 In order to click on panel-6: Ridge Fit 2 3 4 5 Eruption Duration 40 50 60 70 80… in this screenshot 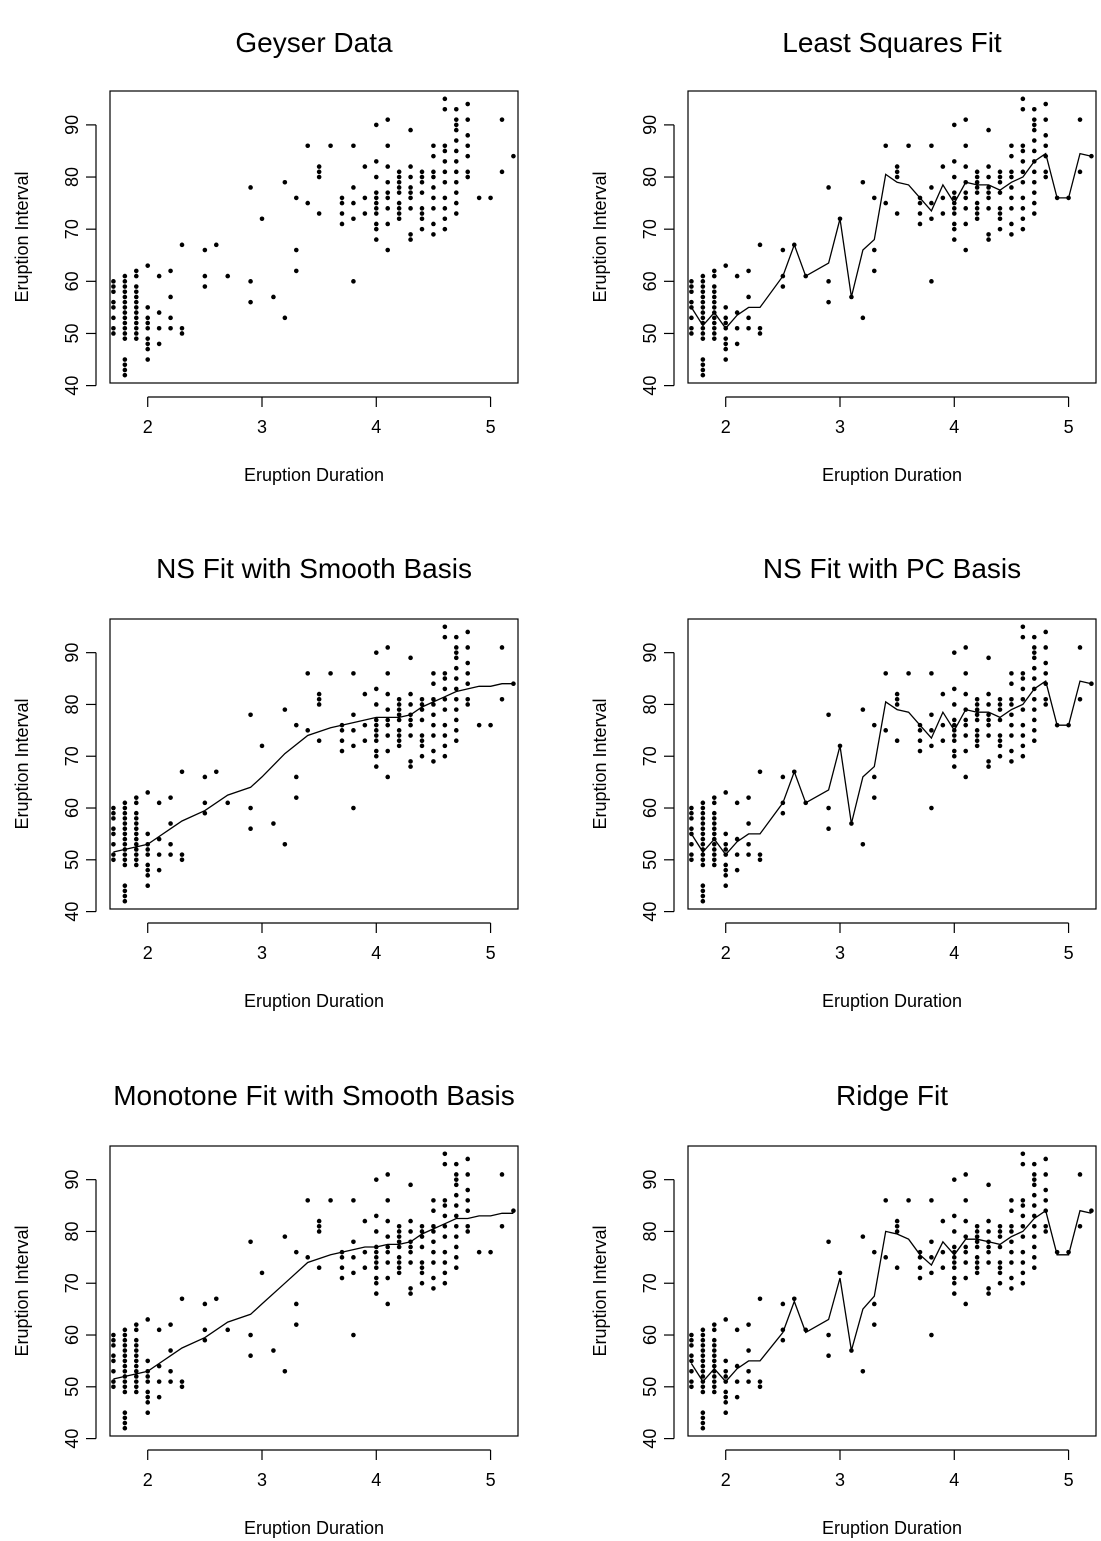, I will do `click(843, 1309)`.